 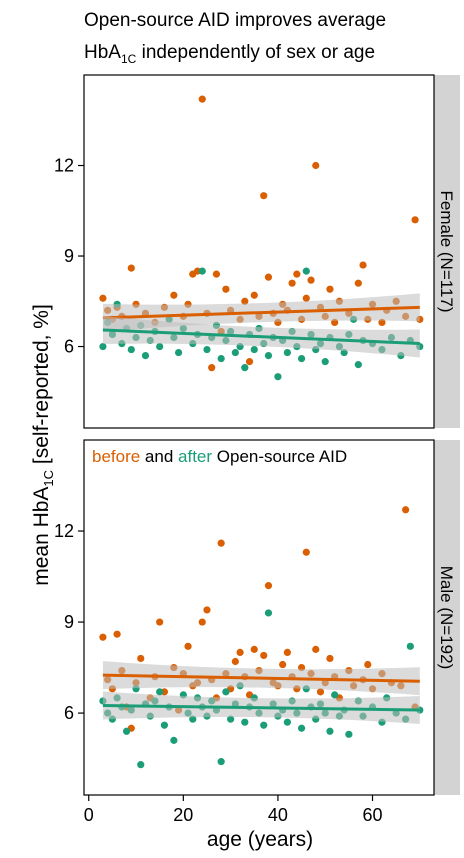 I want to click on facet-strip-label: Male (N=192), so click(x=446, y=617).